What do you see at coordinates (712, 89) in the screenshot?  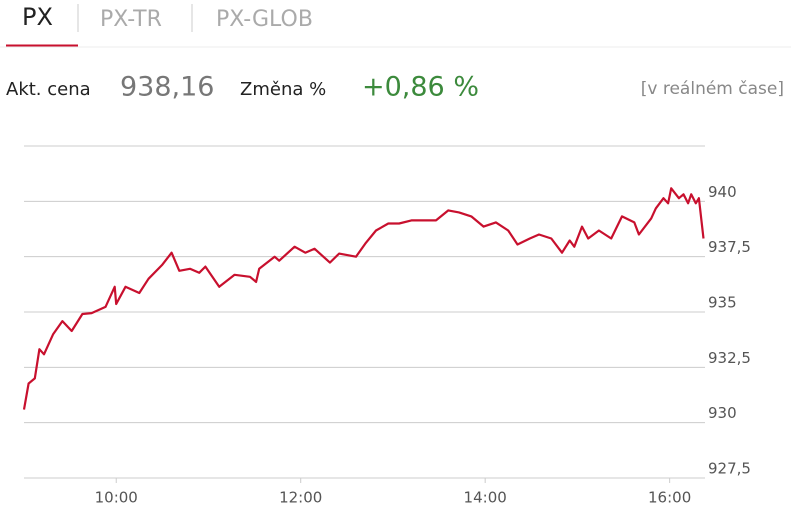 I see `realtime-note: [v reálném čase]` at bounding box center [712, 89].